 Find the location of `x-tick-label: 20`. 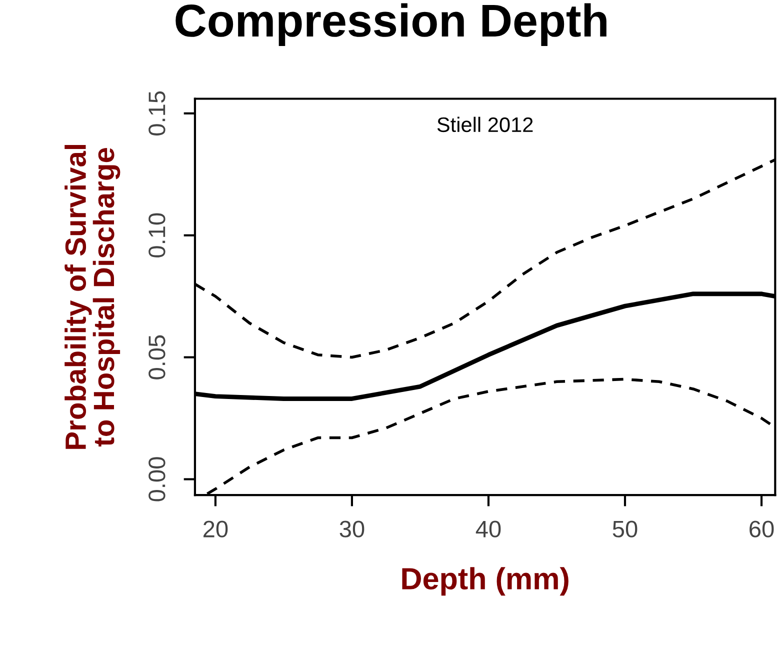

x-tick-label: 20 is located at coordinates (216, 529).